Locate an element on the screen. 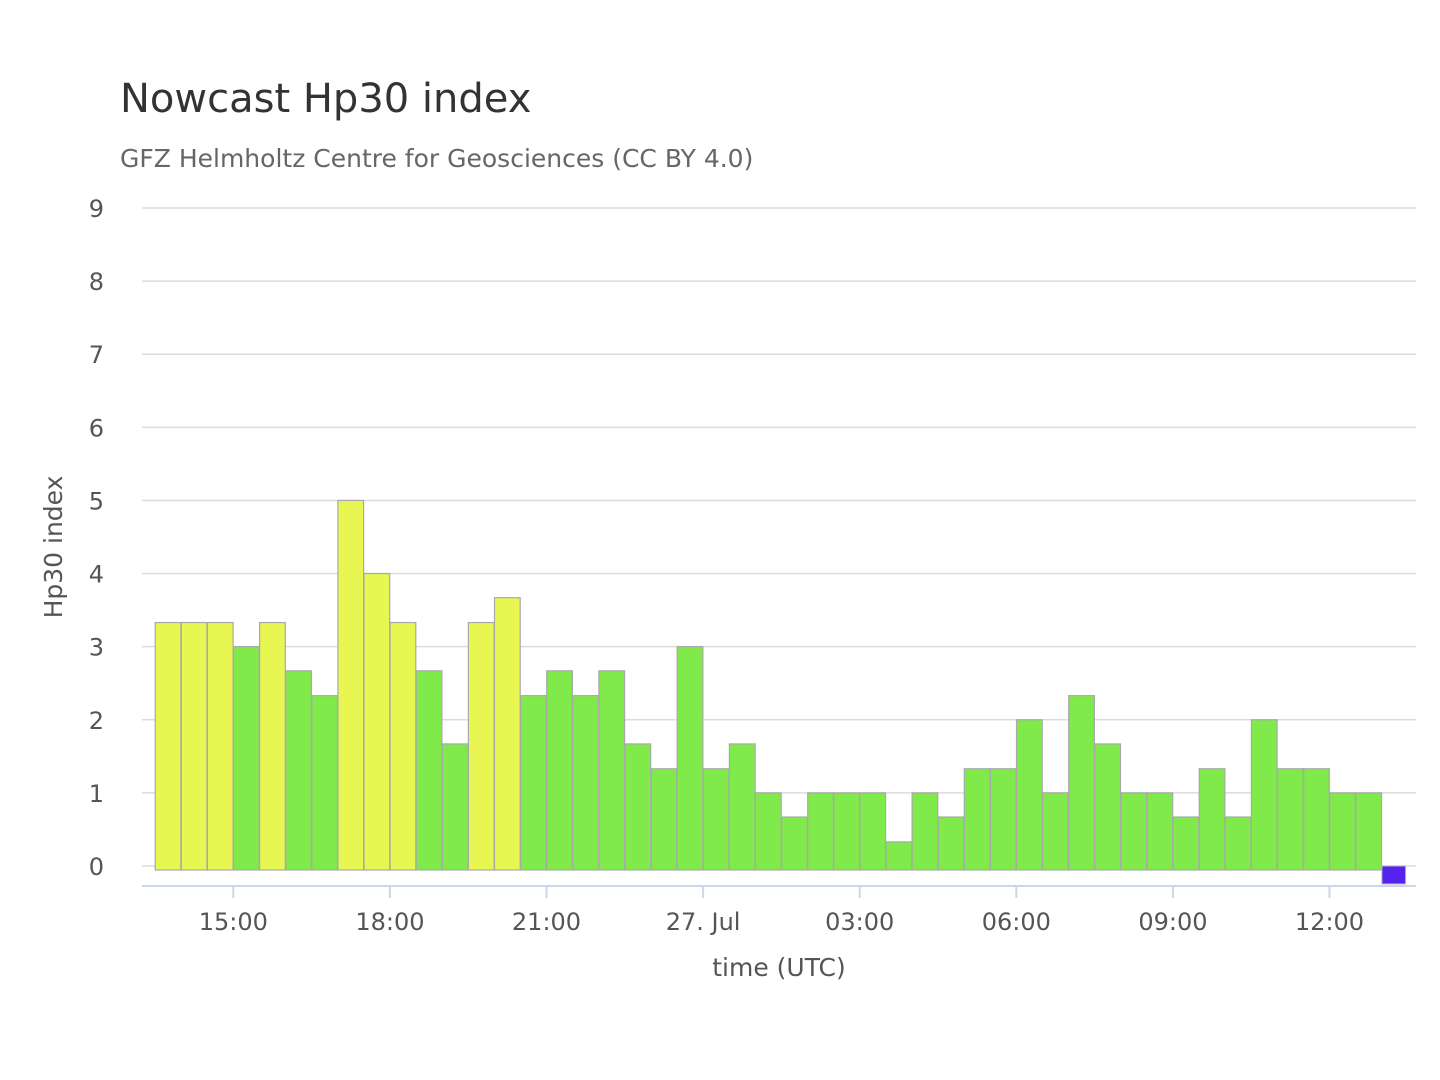  y-tick-label: 2 is located at coordinates (96, 721).